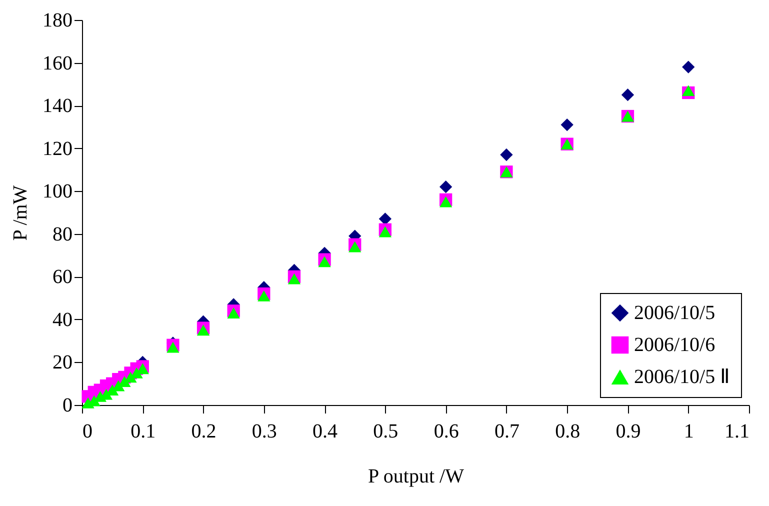 The height and width of the screenshot is (506, 769). I want to click on y-tick-label: 0, so click(67, 405).